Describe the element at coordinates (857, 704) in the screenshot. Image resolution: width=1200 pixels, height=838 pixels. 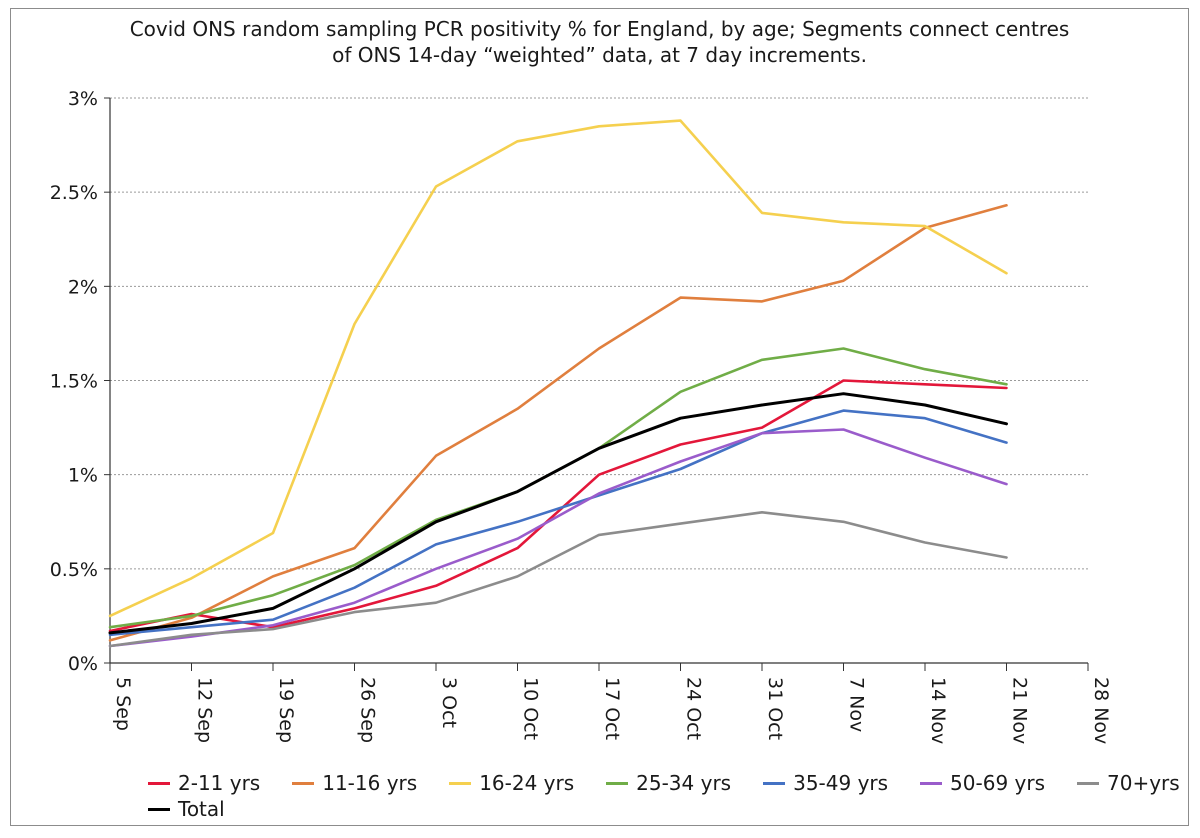
I see `x-tick-label: 7 Nov` at that location.